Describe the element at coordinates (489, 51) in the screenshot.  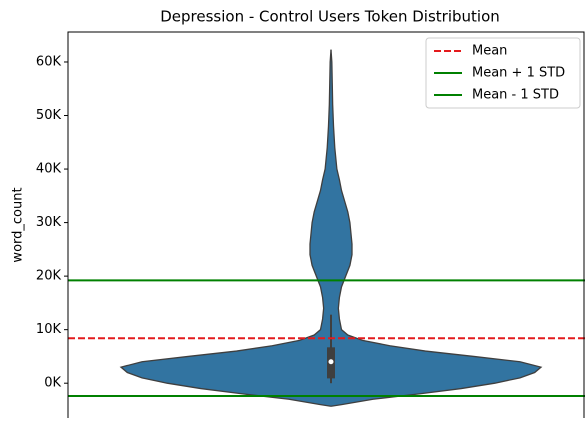
I see `legend-label: Mean` at that location.